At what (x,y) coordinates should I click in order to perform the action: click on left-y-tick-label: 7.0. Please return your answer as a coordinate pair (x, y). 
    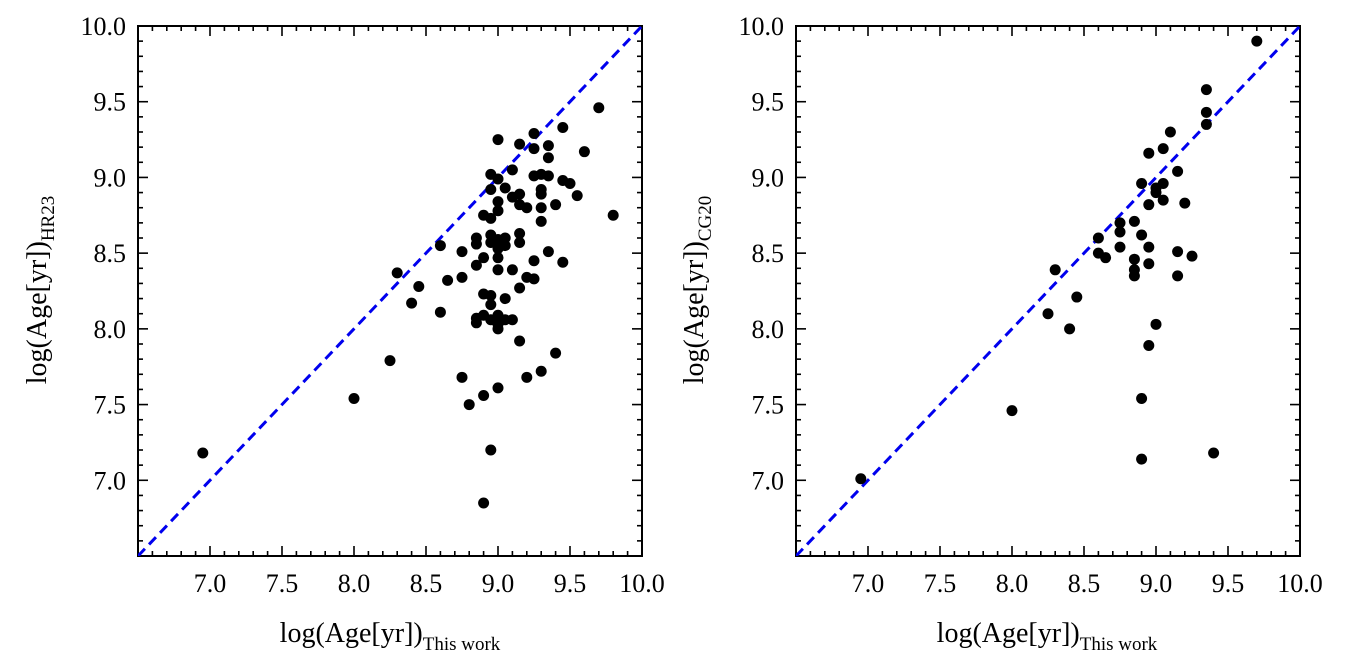
    Looking at the image, I should click on (110, 480).